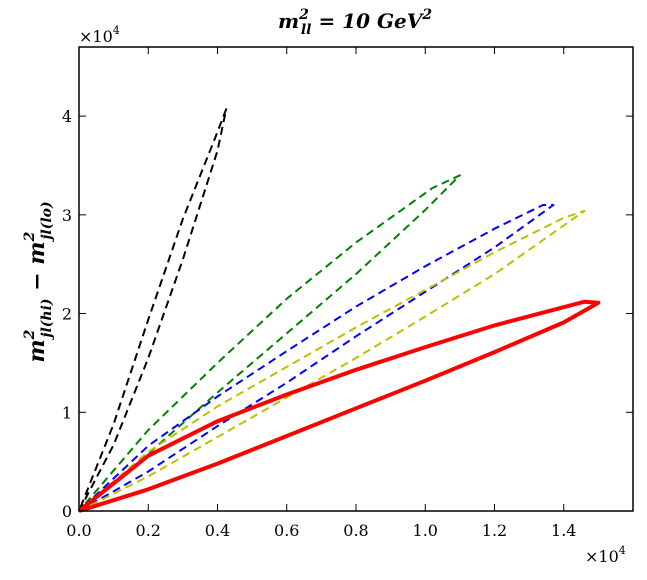 The height and width of the screenshot is (580, 647). Describe the element at coordinates (67, 511) in the screenshot. I see `y-tick-label: 0` at that location.